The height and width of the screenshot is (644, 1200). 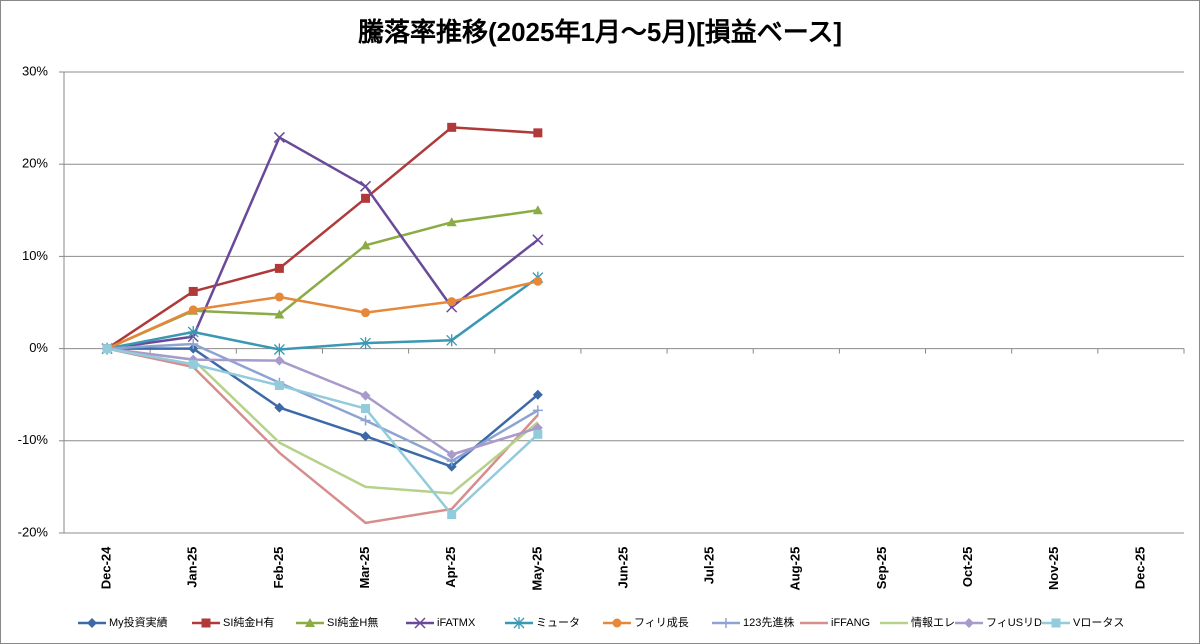 I want to click on y-tick-label: -20%, so click(x=33, y=531).